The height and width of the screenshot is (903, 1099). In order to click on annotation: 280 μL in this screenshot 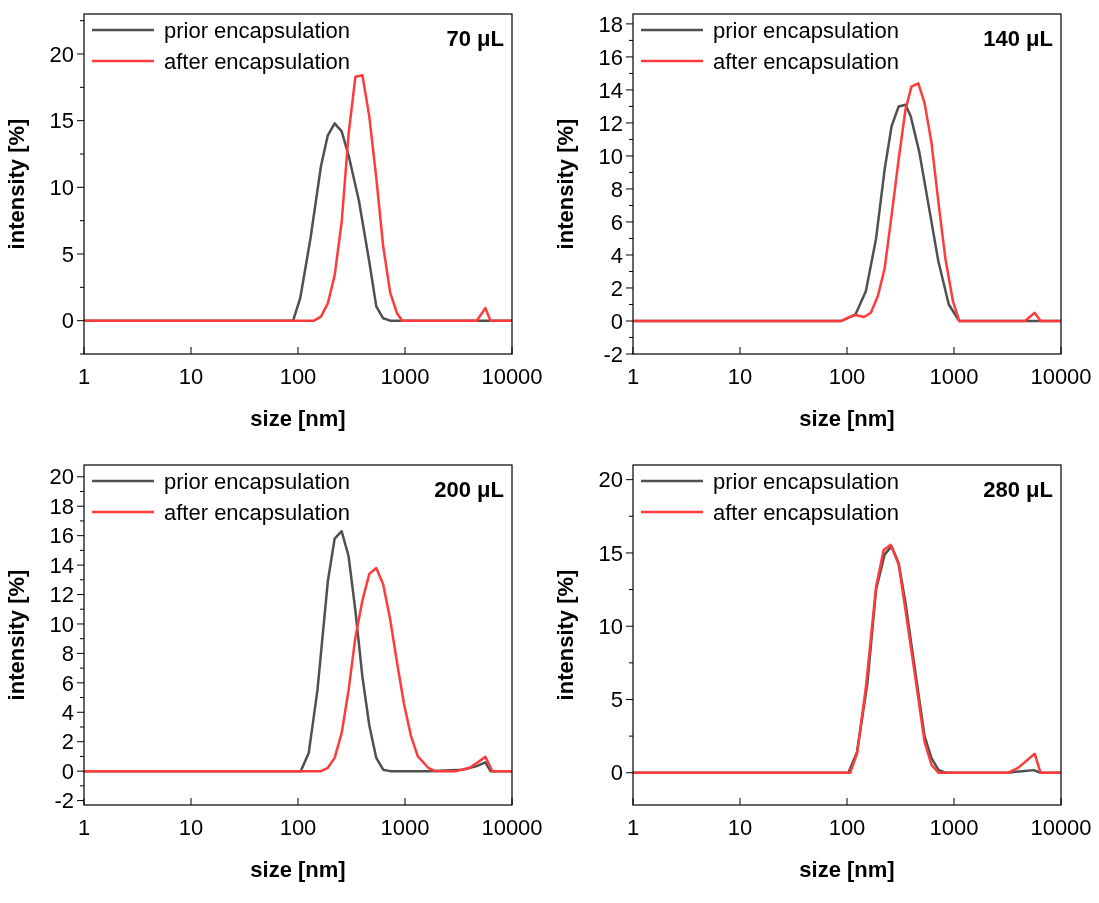, I will do `click(1018, 489)`.